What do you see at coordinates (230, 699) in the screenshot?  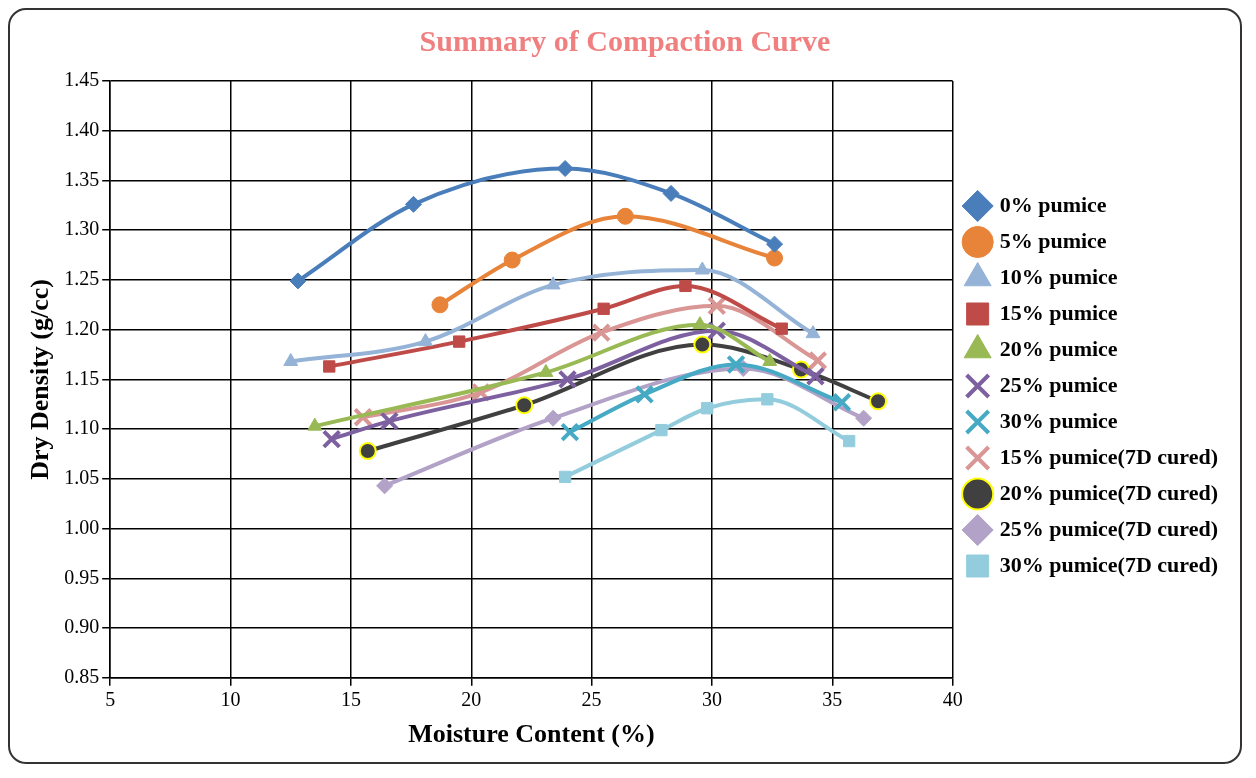 I see `x-tick-label: 10` at bounding box center [230, 699].